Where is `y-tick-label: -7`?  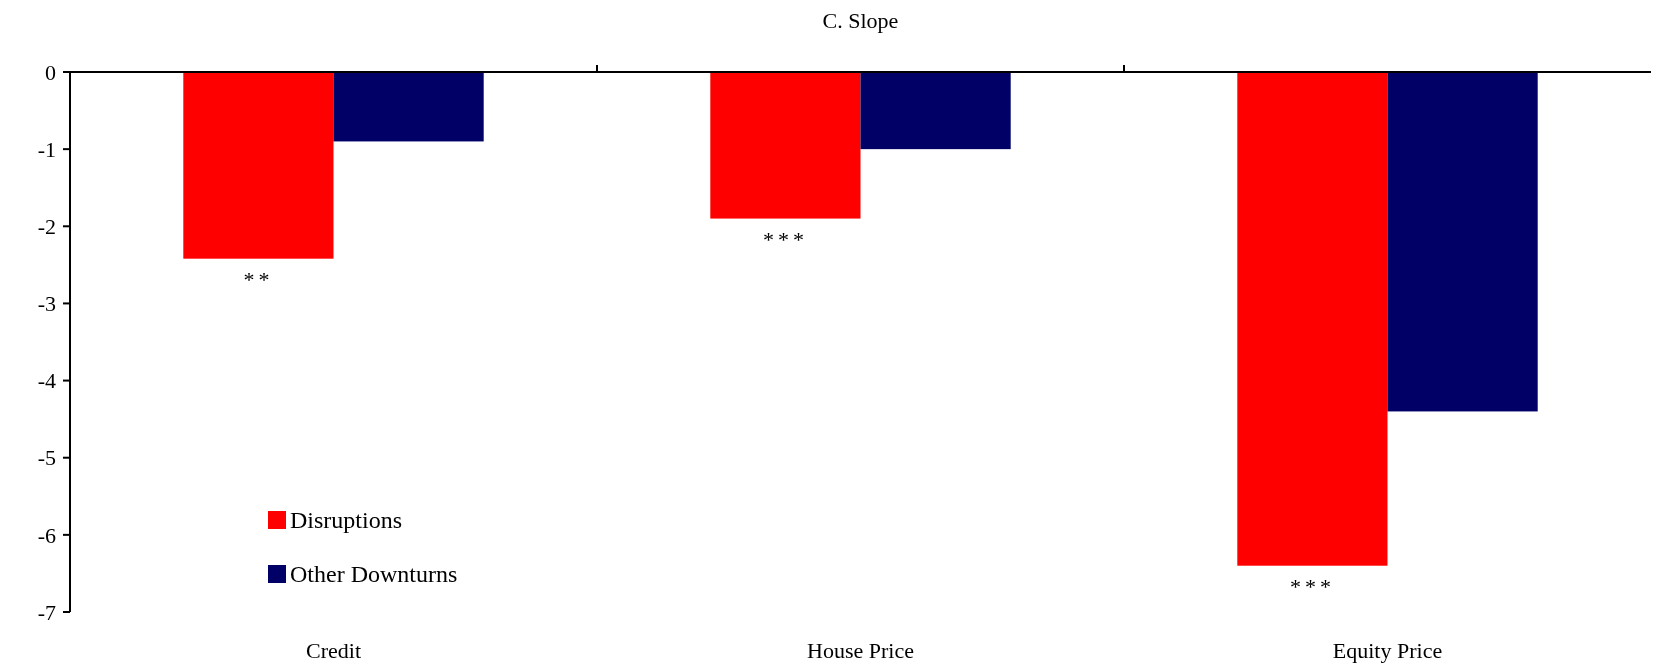
y-tick-label: -7 is located at coordinates (46, 612).